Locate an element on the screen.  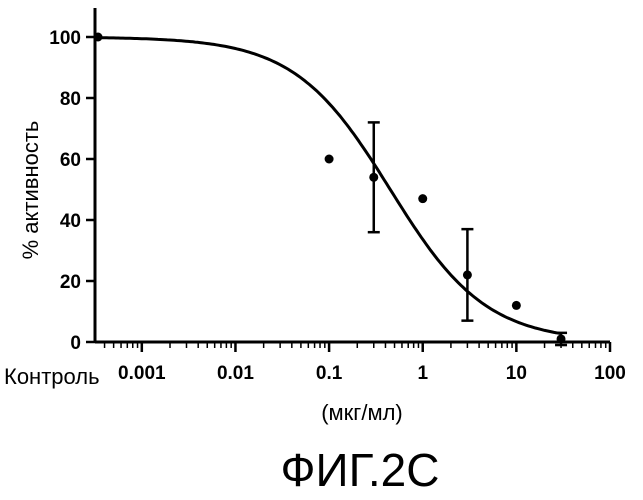
figure-caption: ФИГ.2С is located at coordinates (360, 470).